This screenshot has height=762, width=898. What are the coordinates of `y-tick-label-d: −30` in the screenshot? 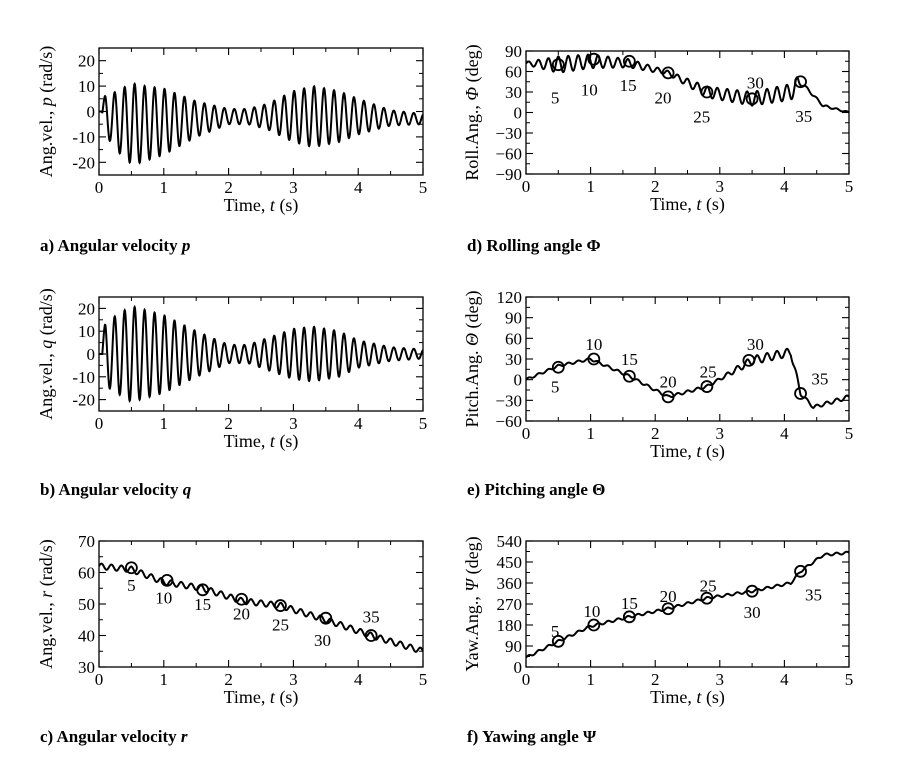 It's located at (508, 133).